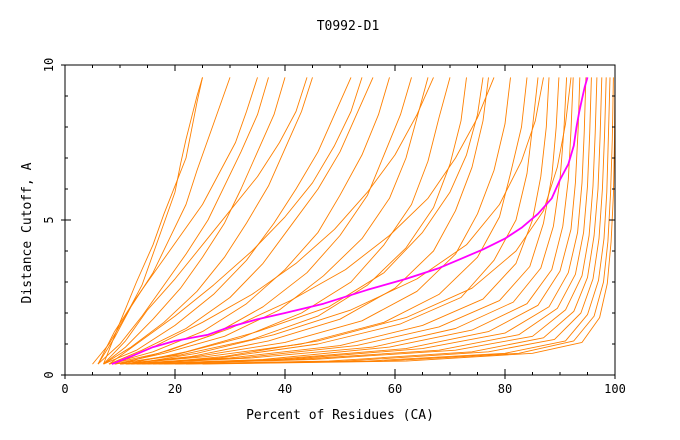 The width and height of the screenshot is (680, 440). I want to click on chart-title: T0992-D1, so click(348, 26).